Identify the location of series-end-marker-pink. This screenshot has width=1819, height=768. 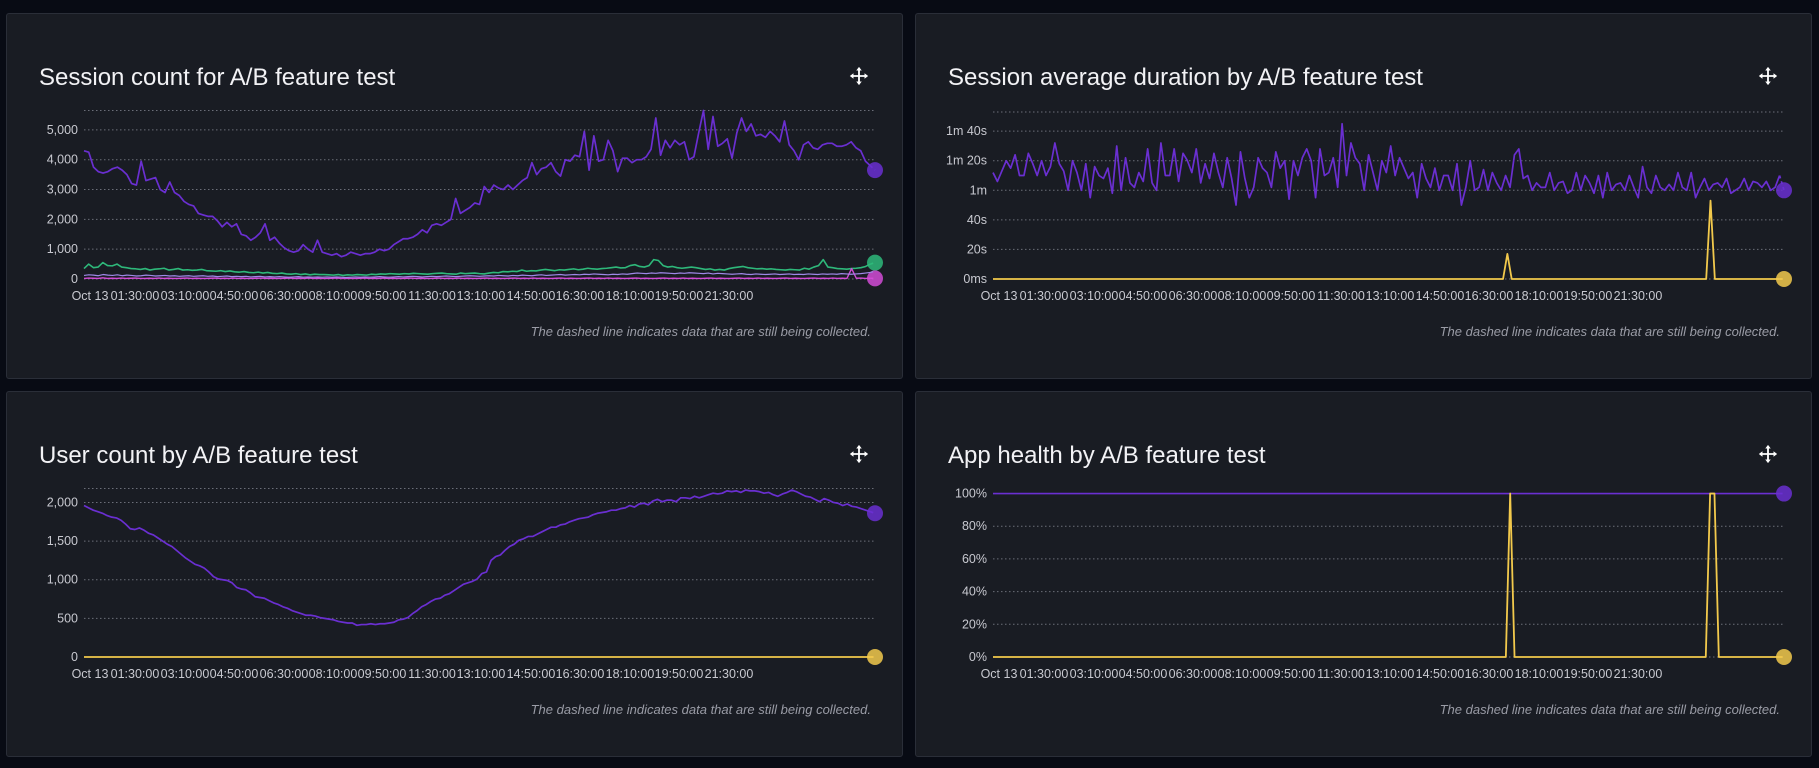
(875, 278).